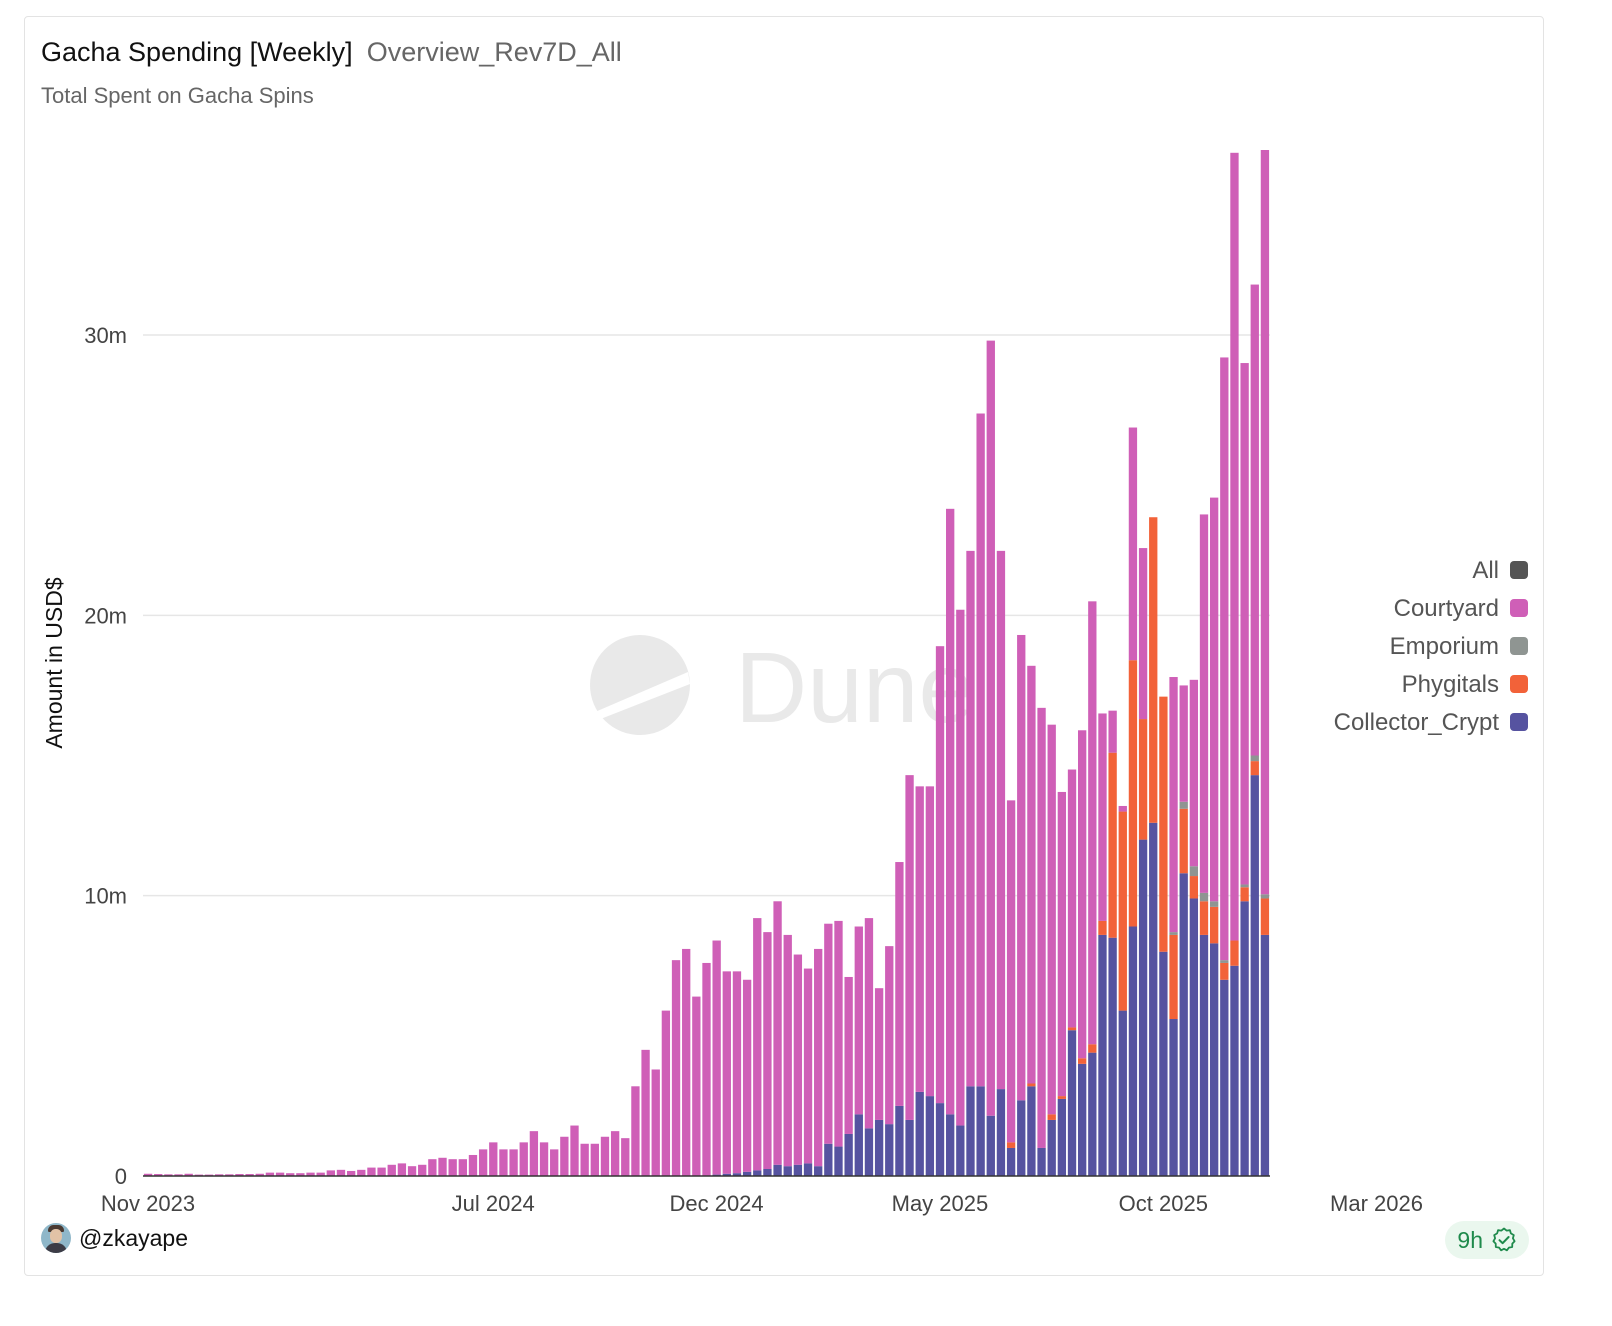 The height and width of the screenshot is (1326, 1612). What do you see at coordinates (1519, 608) in the screenshot?
I see `legend-swatch` at bounding box center [1519, 608].